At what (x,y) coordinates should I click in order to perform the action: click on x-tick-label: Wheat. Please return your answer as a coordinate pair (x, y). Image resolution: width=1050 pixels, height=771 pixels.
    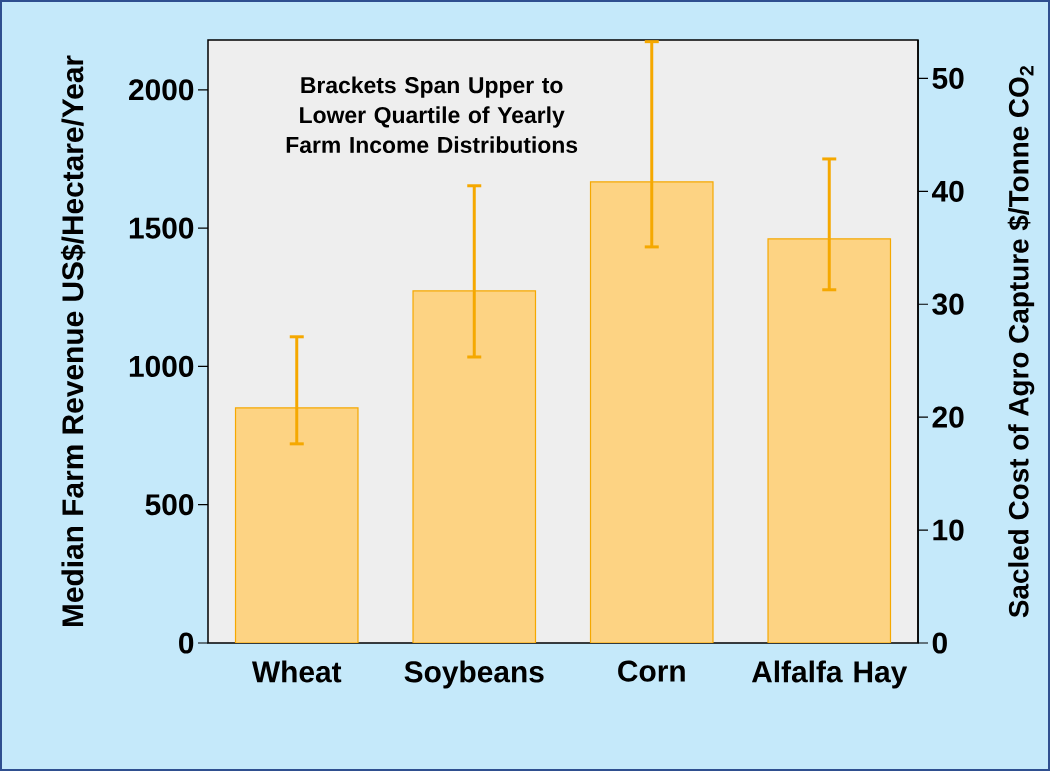
    Looking at the image, I should click on (296, 671).